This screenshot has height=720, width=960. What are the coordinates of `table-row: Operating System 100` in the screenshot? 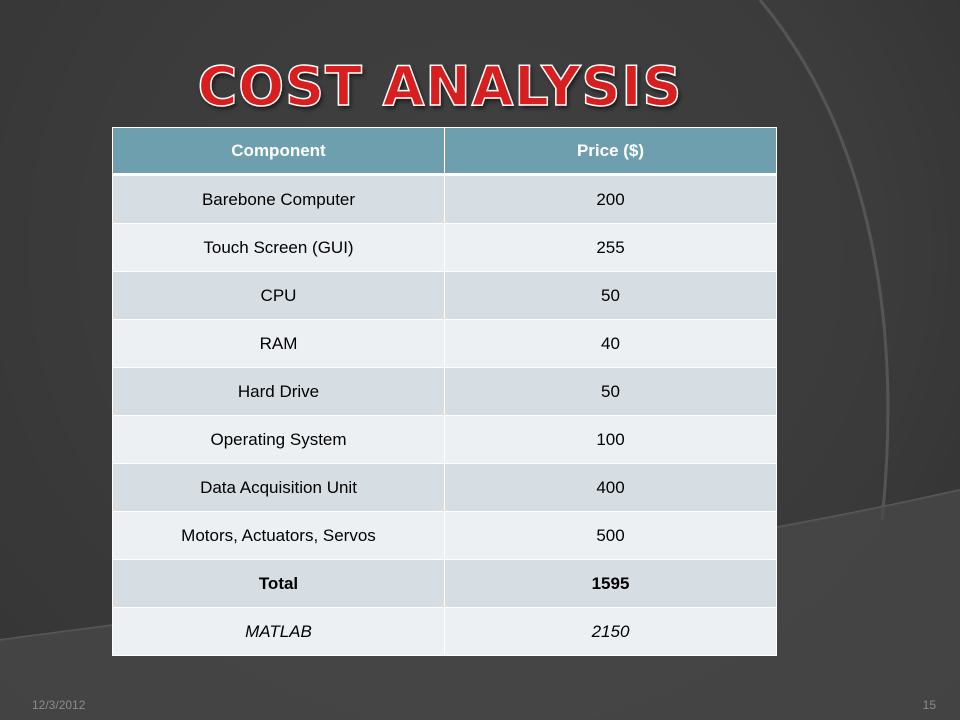 It's located at (444, 439).